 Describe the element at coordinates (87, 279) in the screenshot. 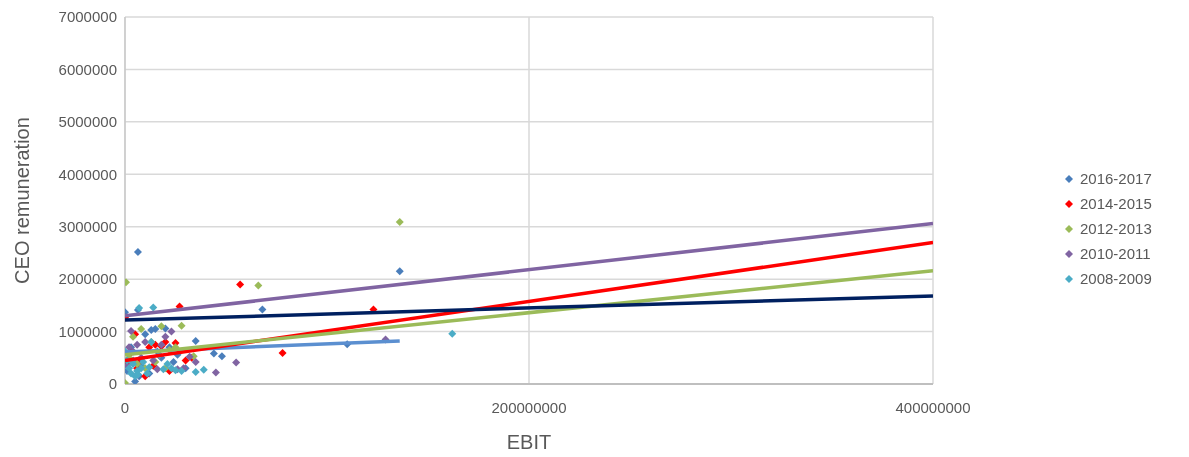

I see `y-tick-label: 2000000` at that location.